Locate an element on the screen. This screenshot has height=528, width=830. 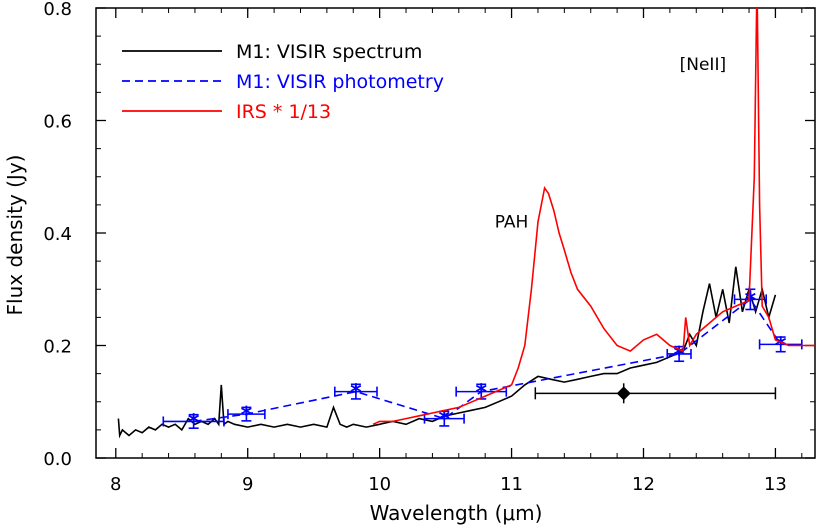
legend-label: IRS * 1/13 is located at coordinates (283, 112).